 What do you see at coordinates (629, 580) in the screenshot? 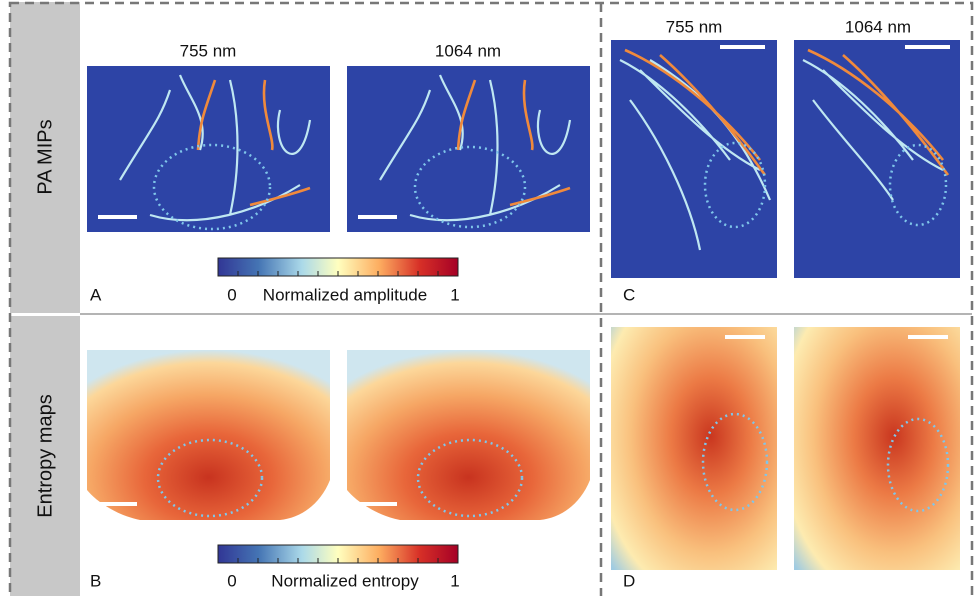
I see `panel-letter: D` at bounding box center [629, 580].